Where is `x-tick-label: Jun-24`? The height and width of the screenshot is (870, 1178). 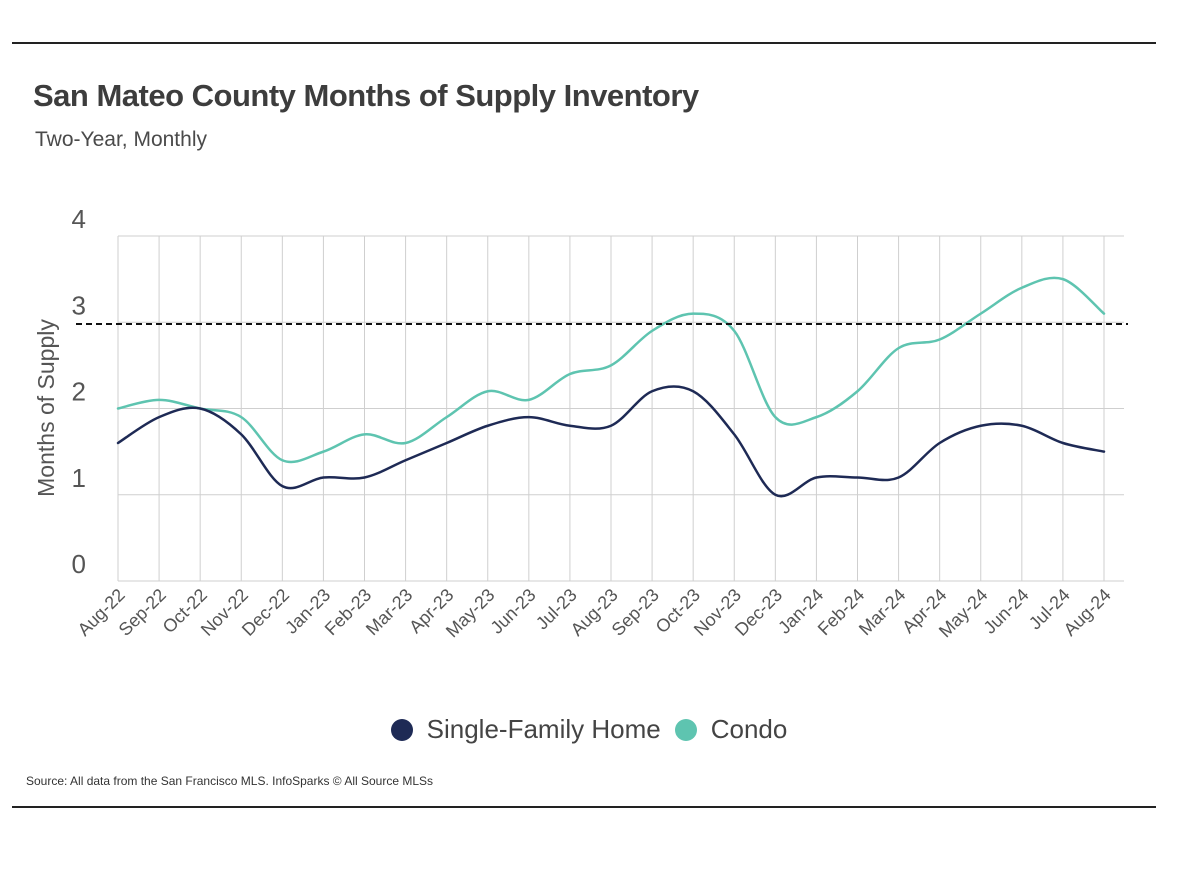 x-tick-label: Jun-24 is located at coordinates (1006, 611).